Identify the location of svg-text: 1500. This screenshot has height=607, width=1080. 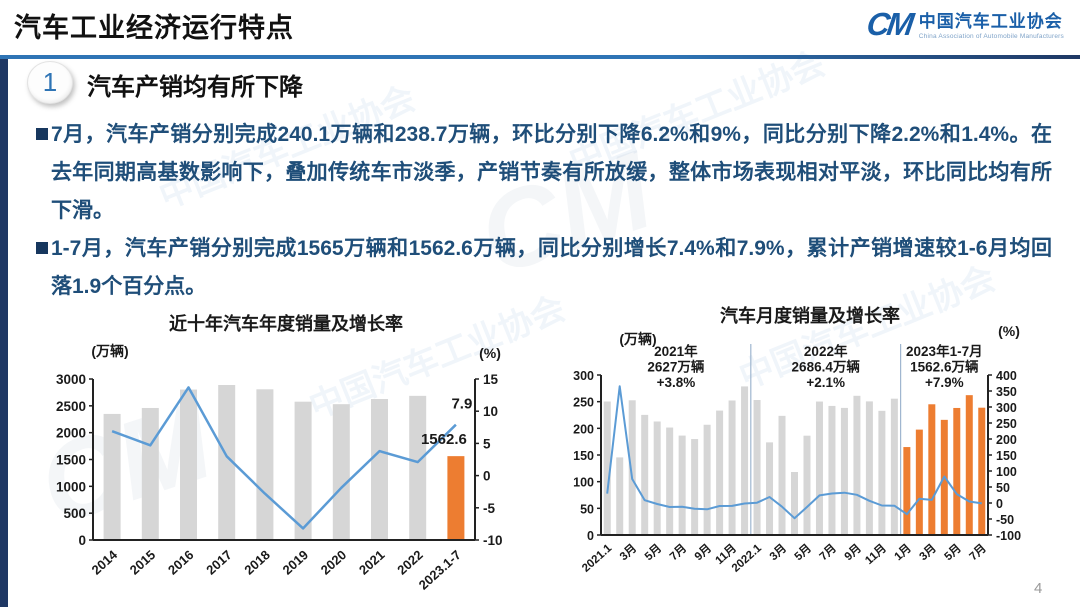
(71, 460).